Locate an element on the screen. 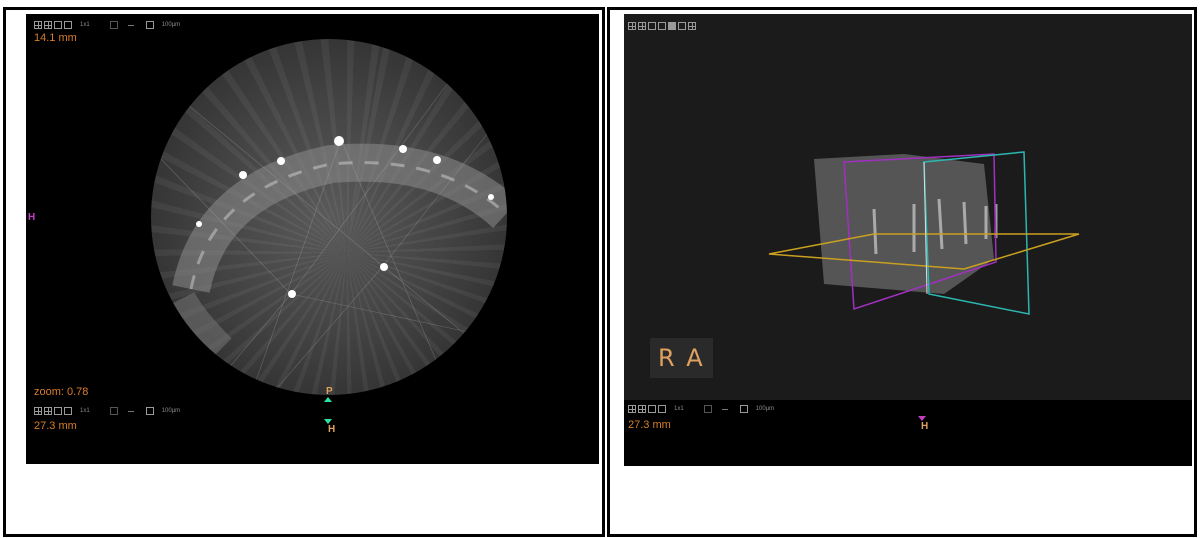  render-mode-icon is located at coordinates (672, 26).